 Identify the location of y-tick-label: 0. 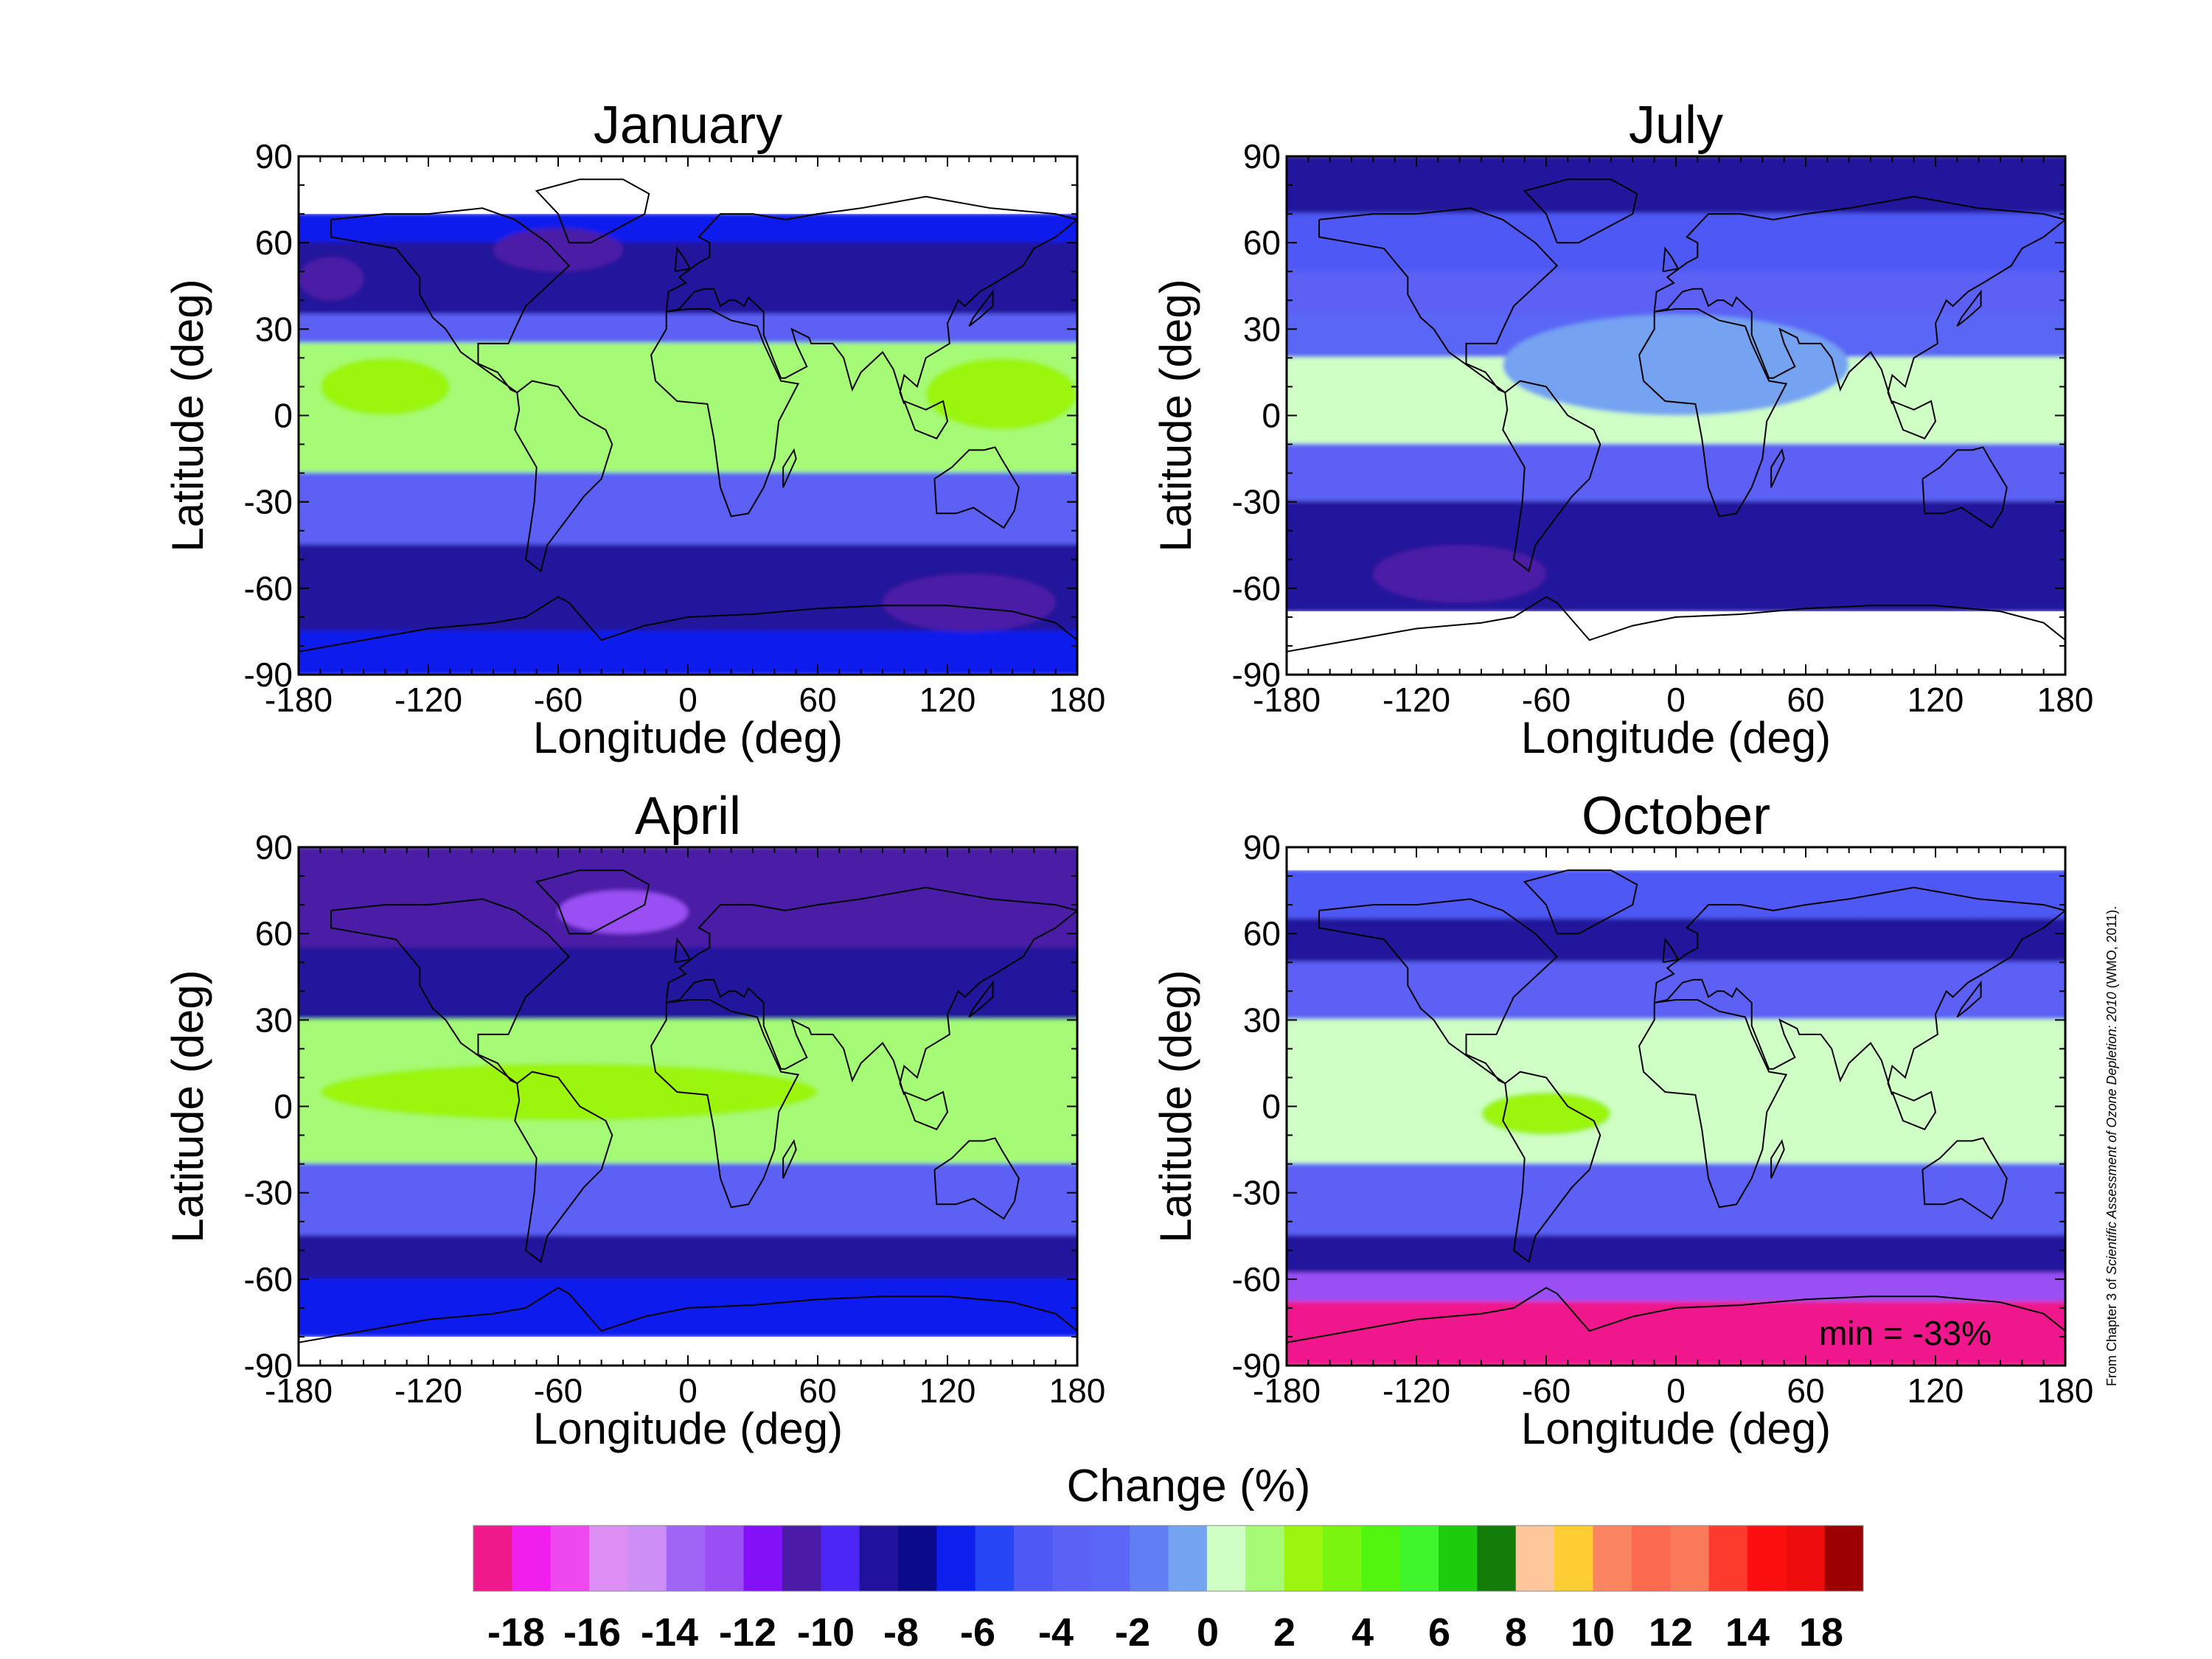
(1271, 416).